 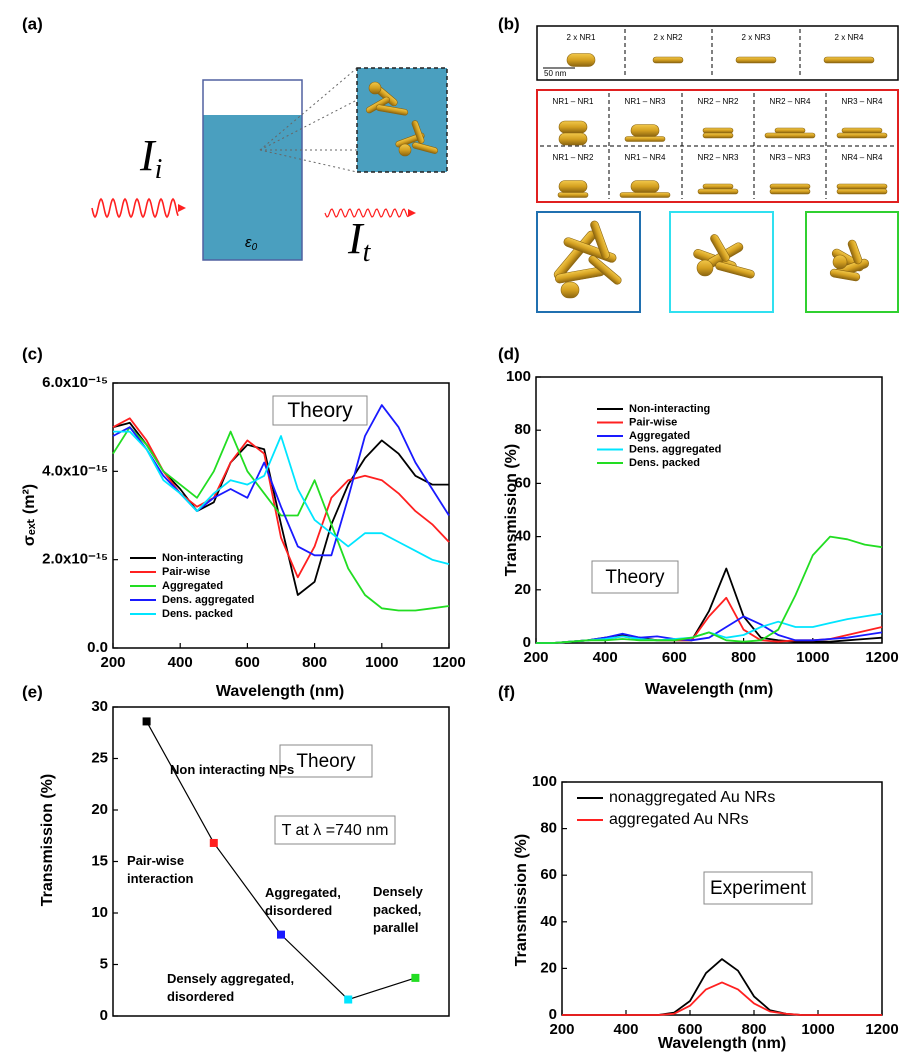 What do you see at coordinates (32, 353) in the screenshot?
I see `panel-label: (c)` at bounding box center [32, 353].